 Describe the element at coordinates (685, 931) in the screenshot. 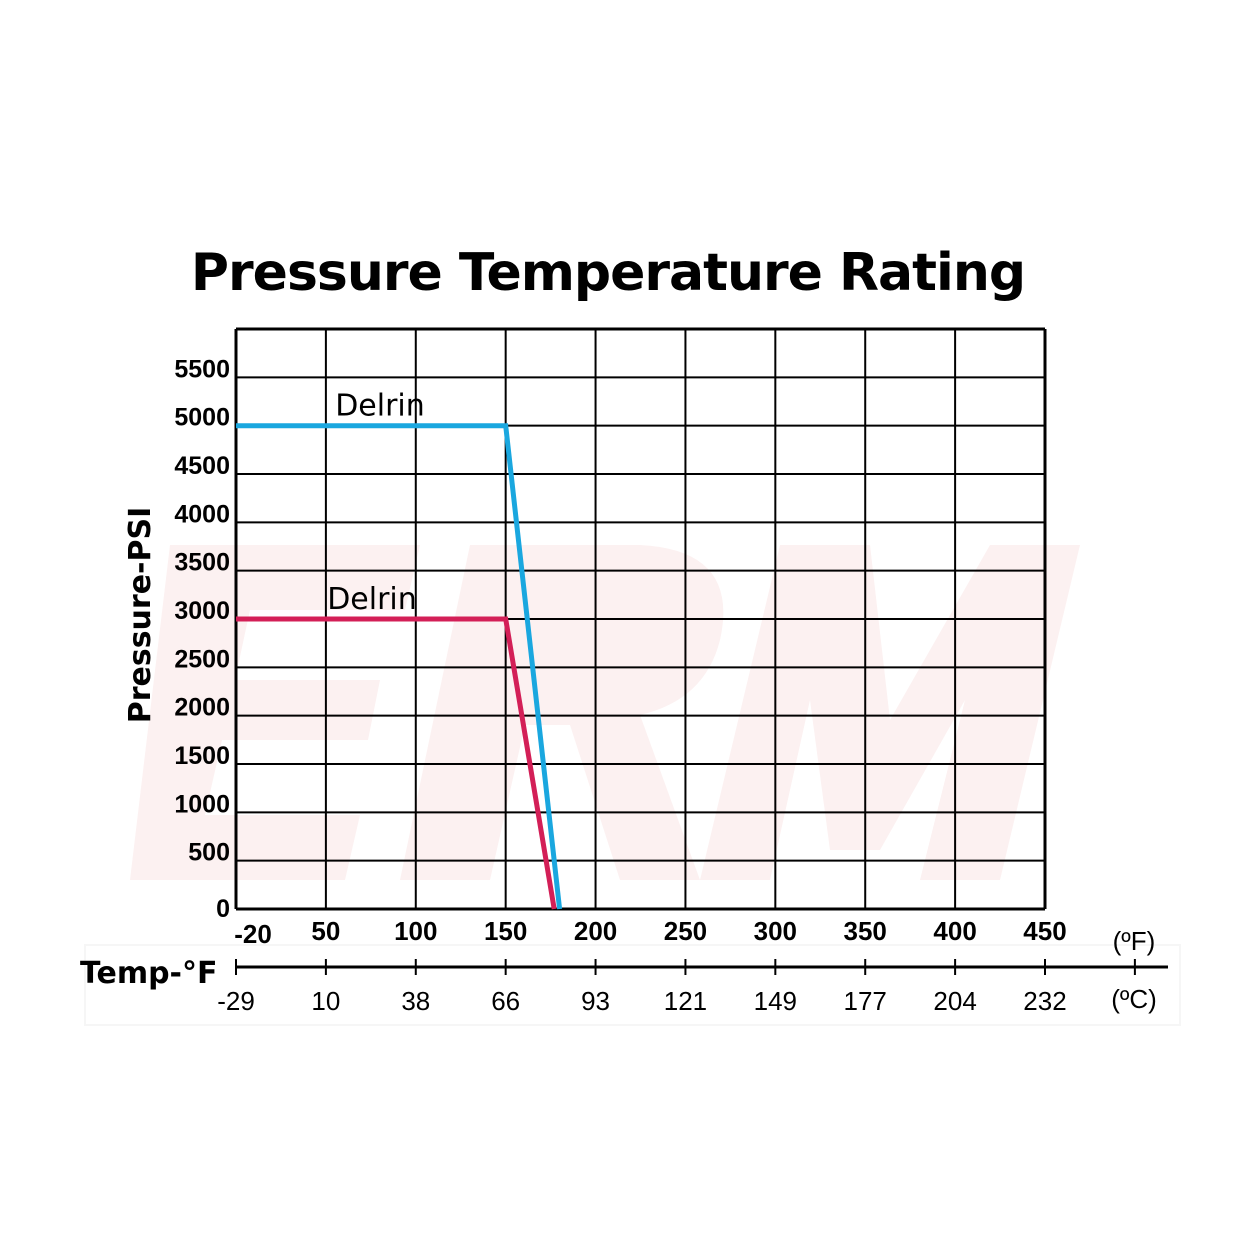

I see `x-tick-label-f: 250` at that location.